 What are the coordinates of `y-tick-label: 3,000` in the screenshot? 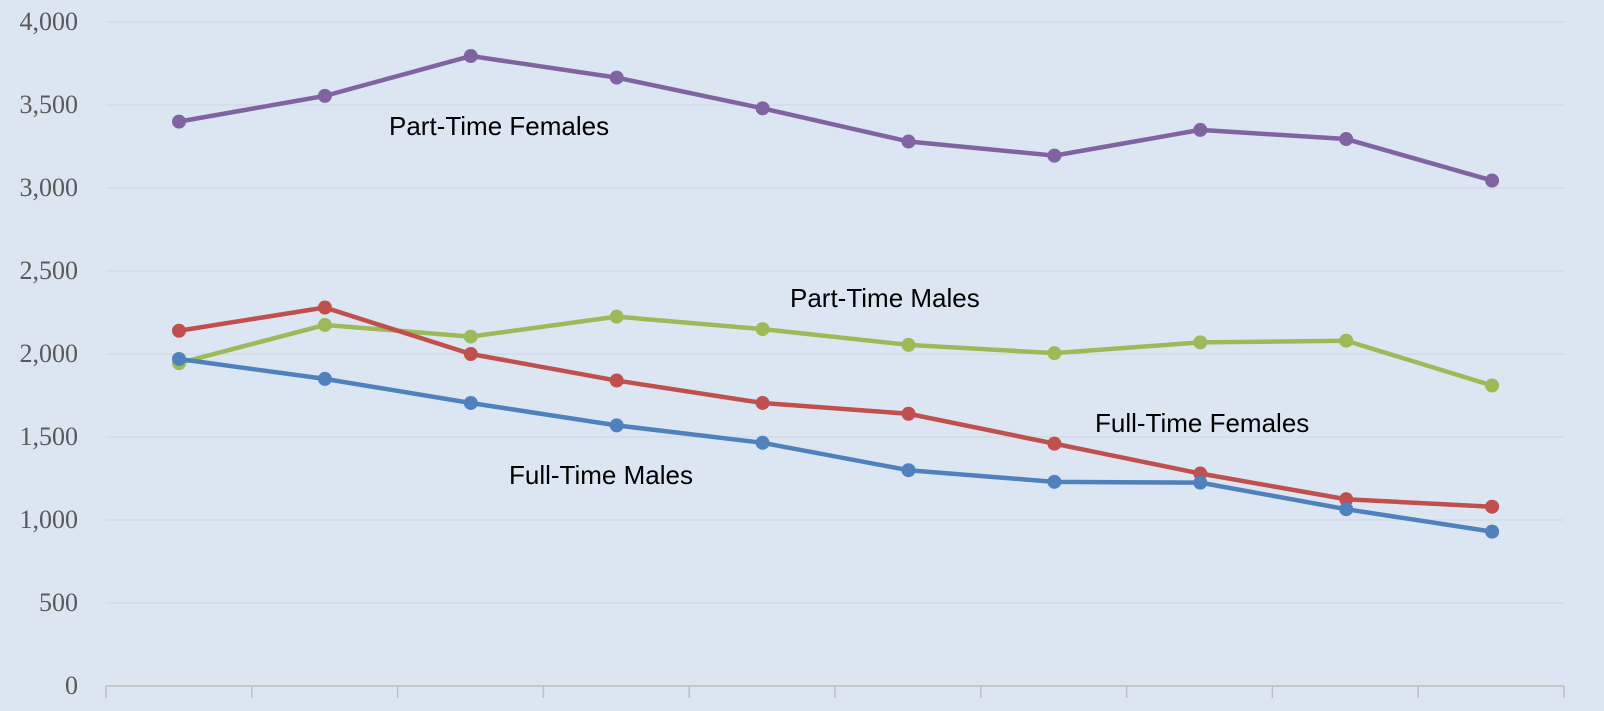 It's located at (49, 187).